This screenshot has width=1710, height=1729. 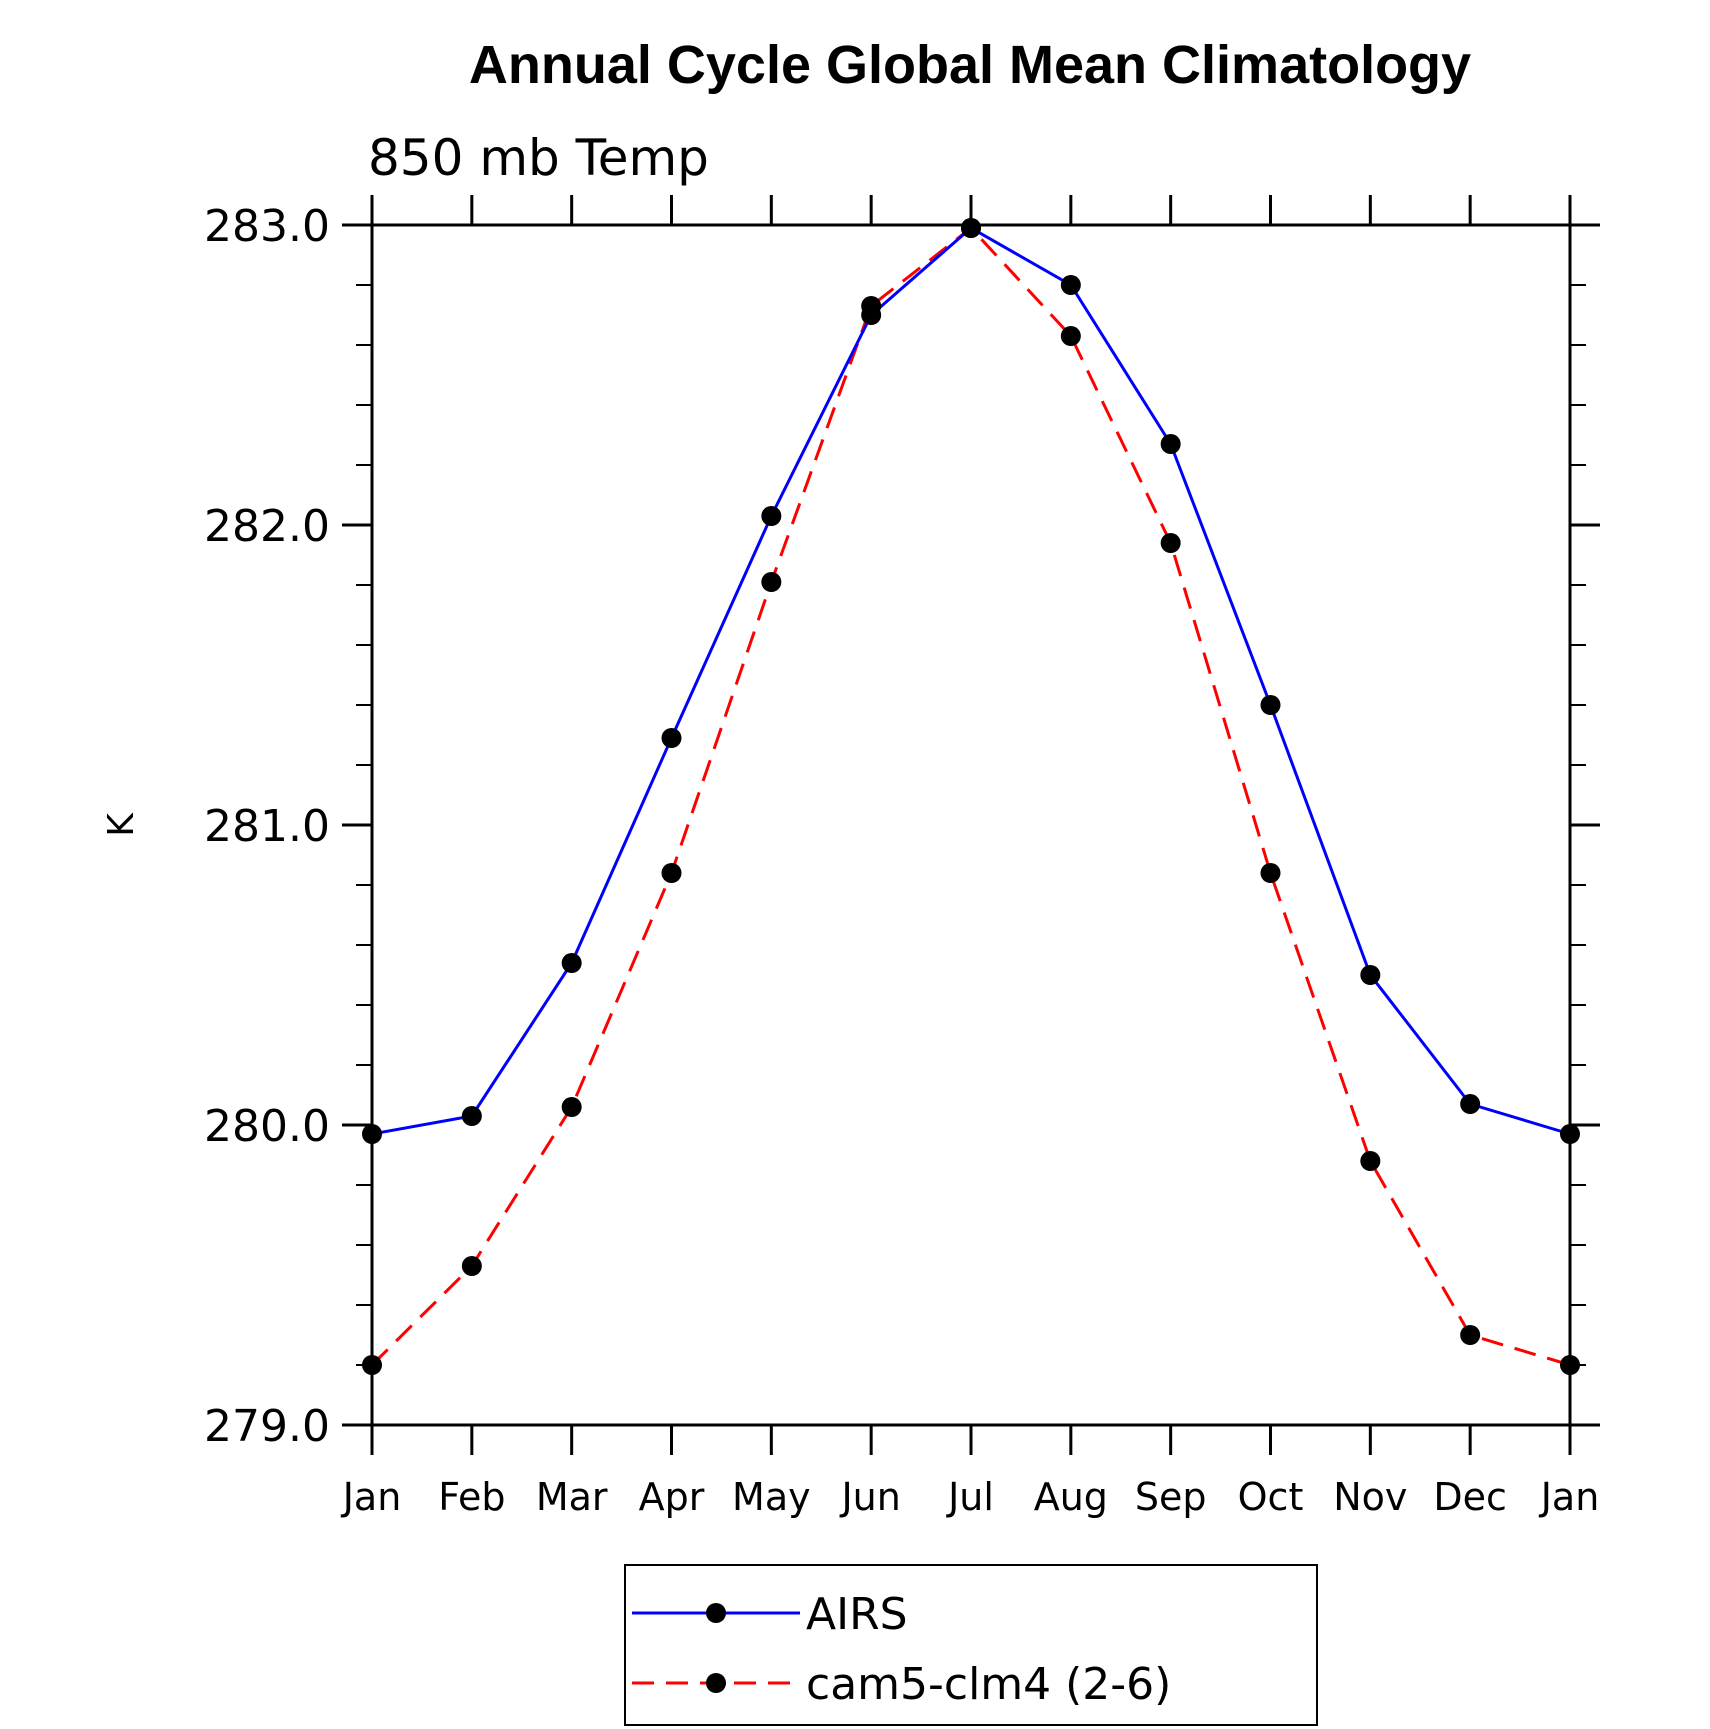 What do you see at coordinates (857, 1614) in the screenshot?
I see `legend-label: AIRS` at bounding box center [857, 1614].